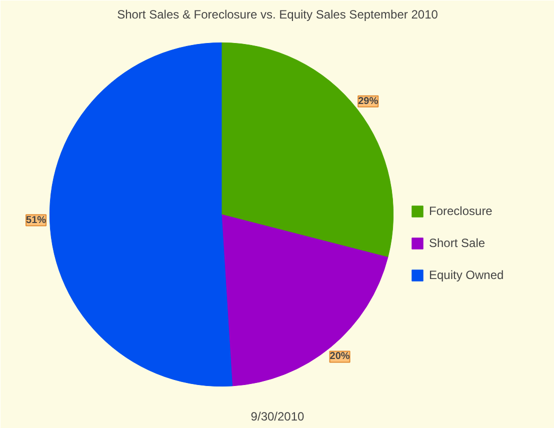 This screenshot has height=428, width=554. Describe the element at coordinates (36, 220) in the screenshot. I see `data-label: 51%` at that location.